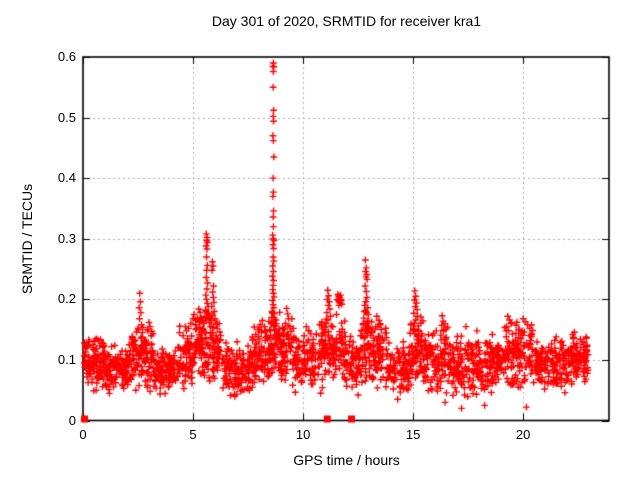 This screenshot has height=480, width=640. I want to click on y-tick-label: 0.4, so click(66, 178).